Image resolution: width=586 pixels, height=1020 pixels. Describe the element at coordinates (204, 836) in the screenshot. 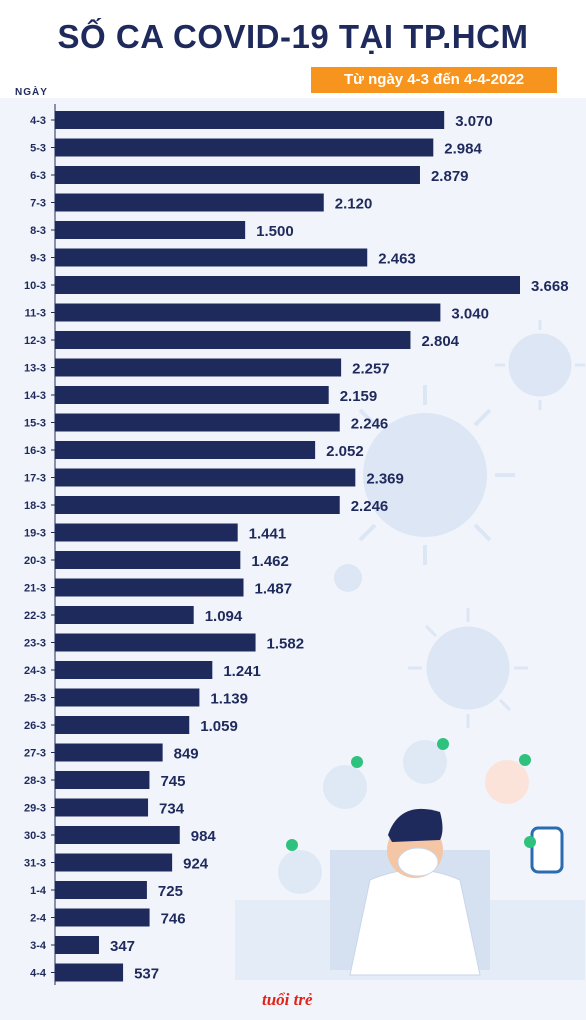

I see `data-label: 984` at that location.